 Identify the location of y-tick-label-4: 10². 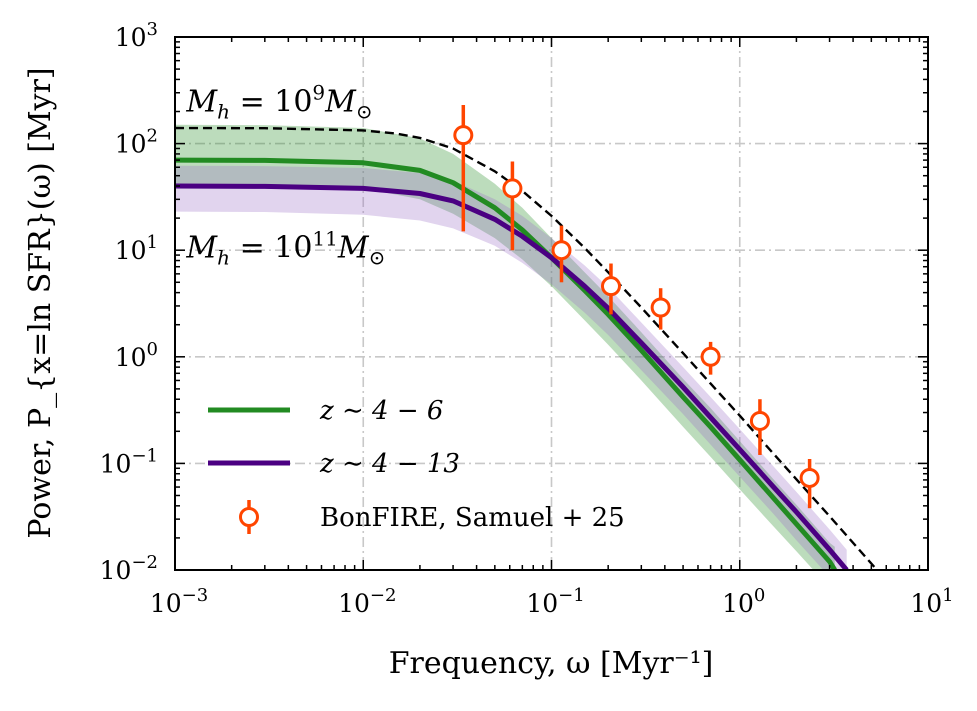
(136, 142).